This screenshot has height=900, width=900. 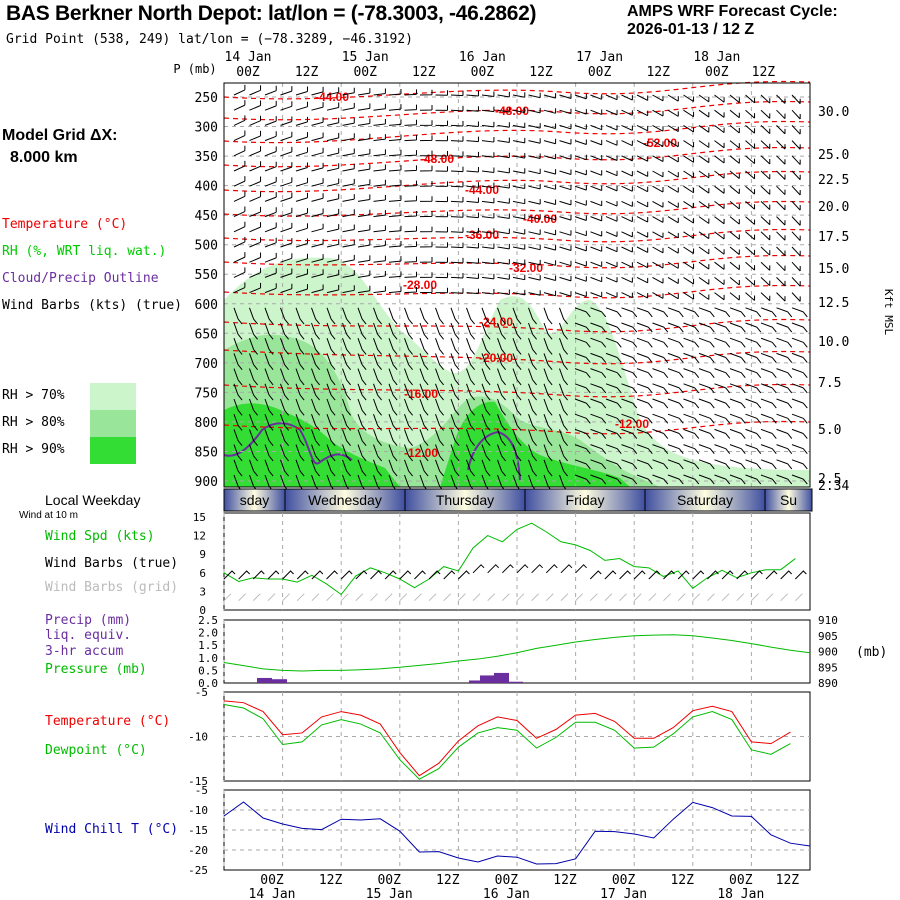 What do you see at coordinates (206, 128) in the screenshot?
I see `pressure-tick-label: 300` at bounding box center [206, 128].